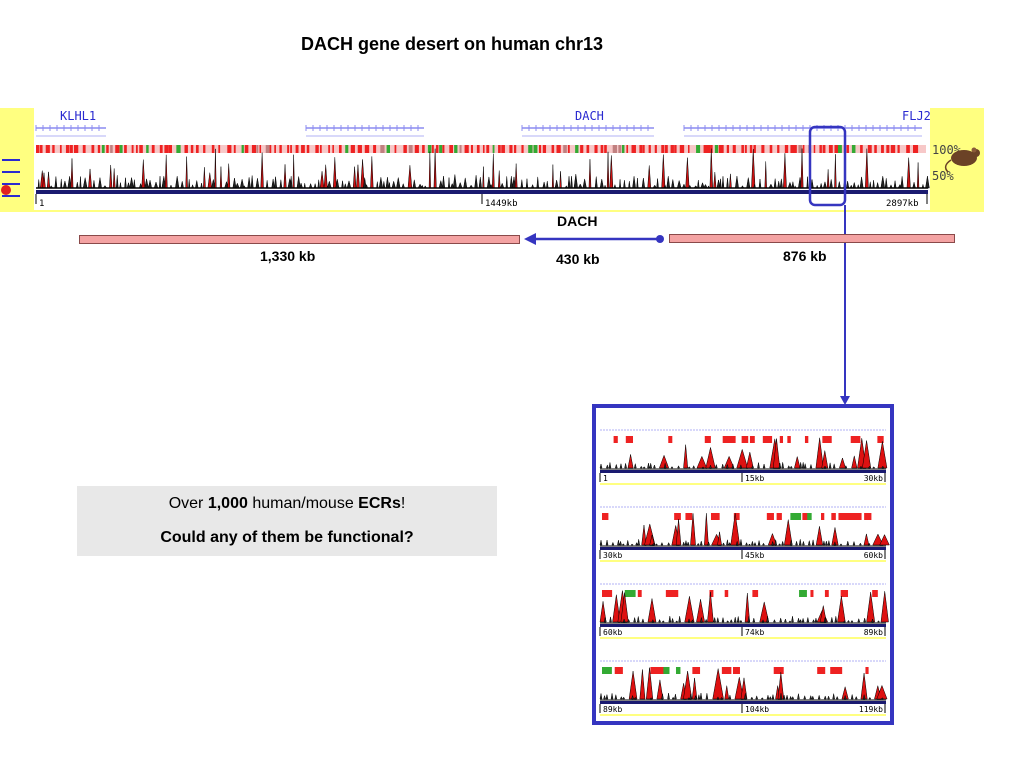  Describe the element at coordinates (743, 561) in the screenshot. I see `zoom-separator` at that location.